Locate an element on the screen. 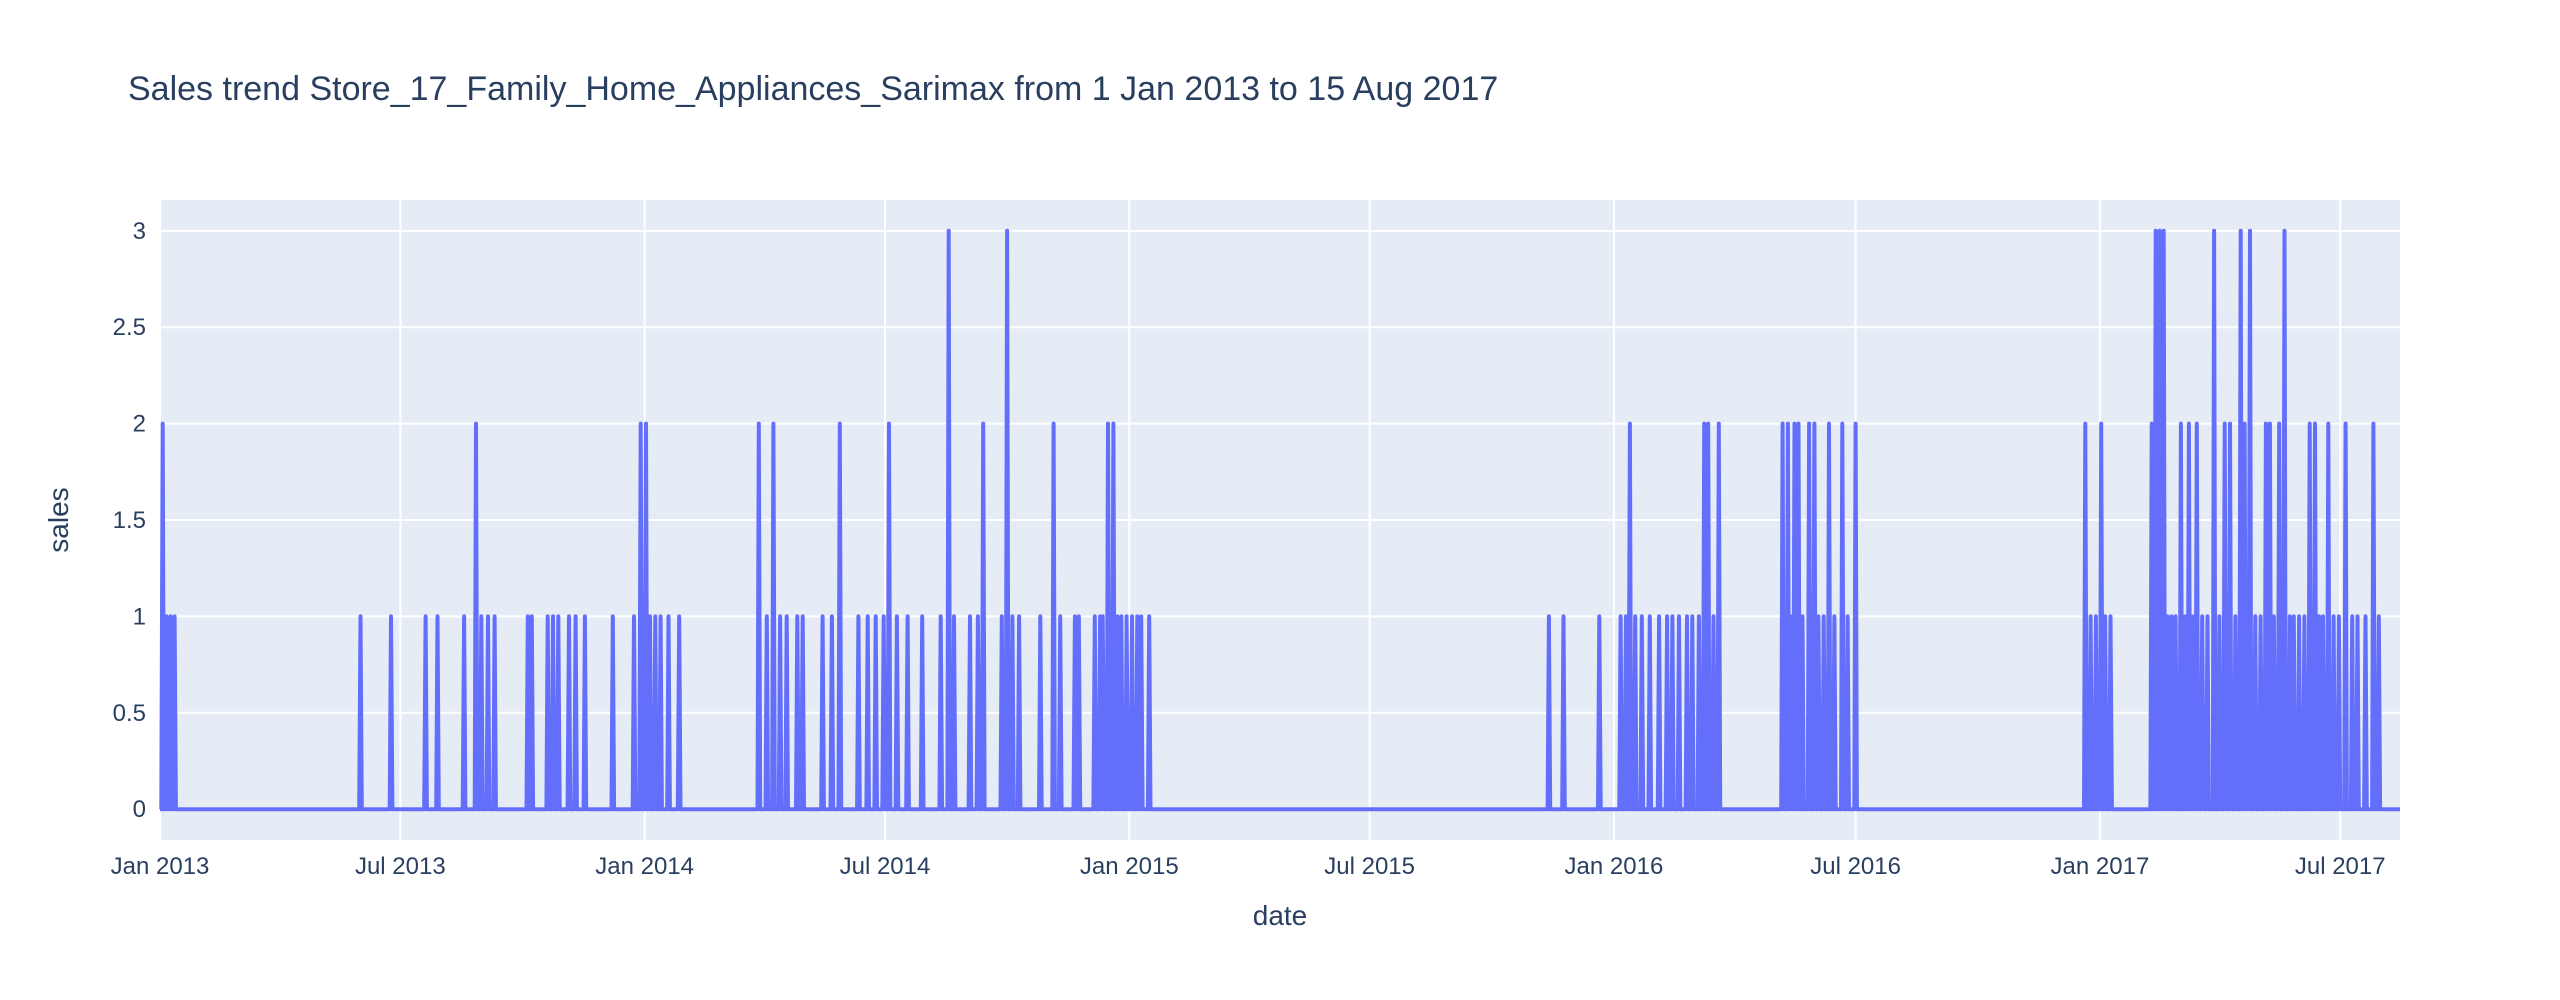 The height and width of the screenshot is (1000, 2560). y-tick-label: 1.5 is located at coordinates (129, 520).